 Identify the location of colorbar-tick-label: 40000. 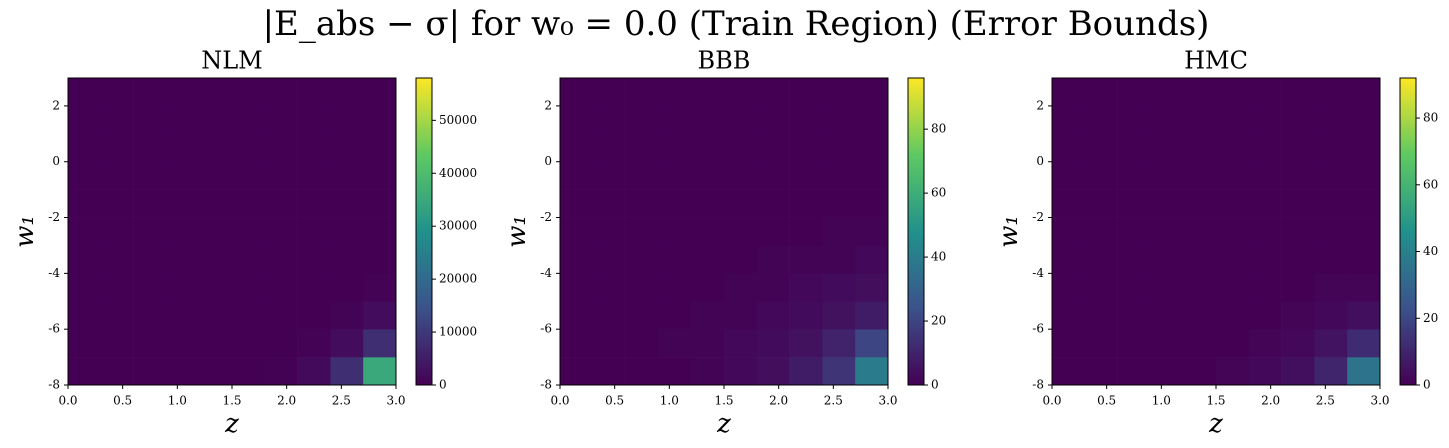
(458, 173).